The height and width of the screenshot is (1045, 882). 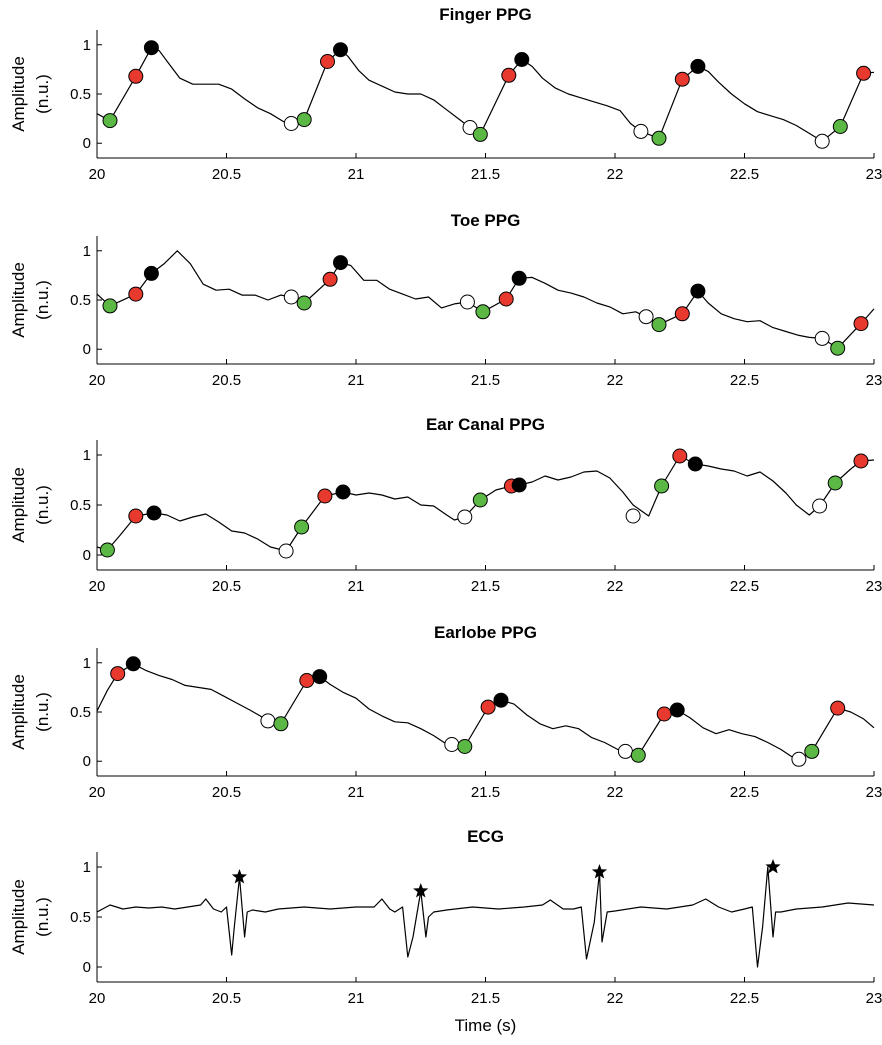 What do you see at coordinates (485, 586) in the screenshot?
I see `x-tick-label: 21.5` at bounding box center [485, 586].